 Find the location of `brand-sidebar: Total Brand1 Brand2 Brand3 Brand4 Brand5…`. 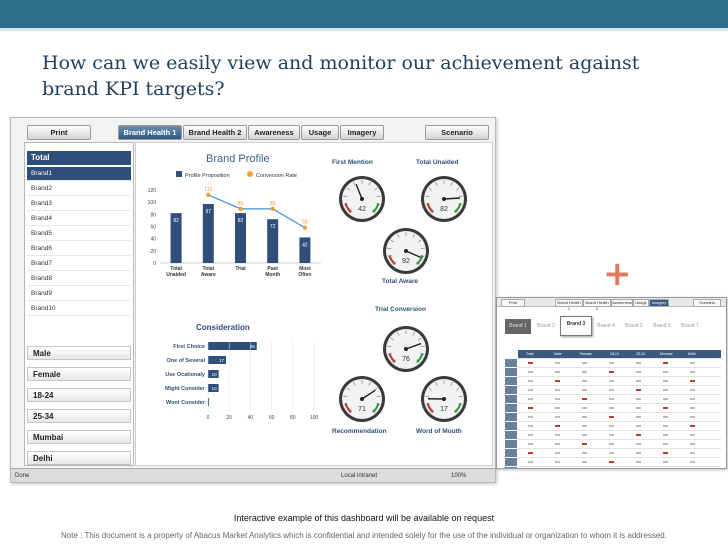

brand-sidebar: Total Brand1 Brand2 Brand3 Brand4 Brand5… is located at coordinates (79, 312).